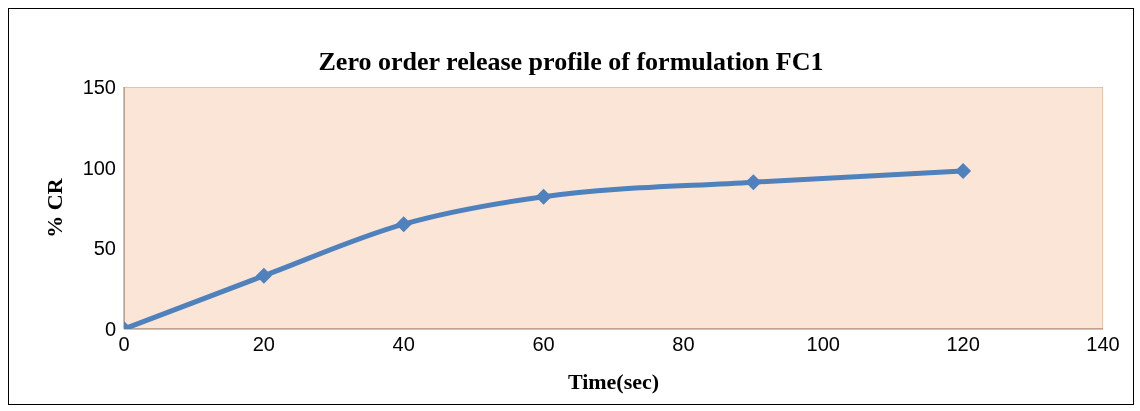 The width and height of the screenshot is (1140, 411). What do you see at coordinates (543, 344) in the screenshot?
I see `x-tick-label: 60` at bounding box center [543, 344].